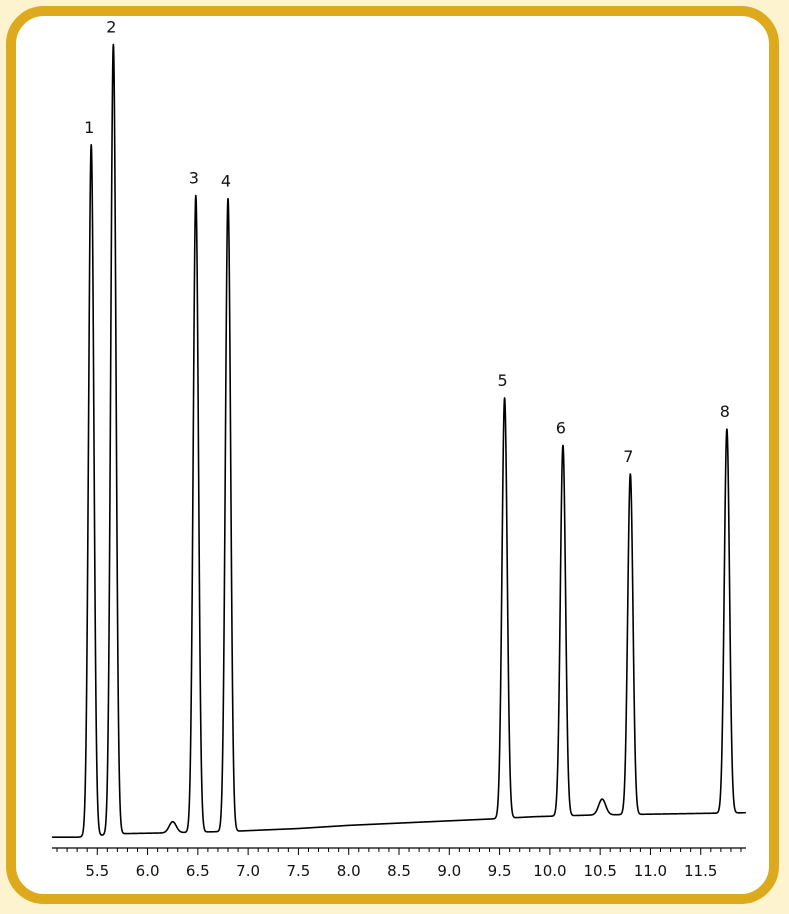  I want to click on x-tick-label: 10.5, so click(599, 871).